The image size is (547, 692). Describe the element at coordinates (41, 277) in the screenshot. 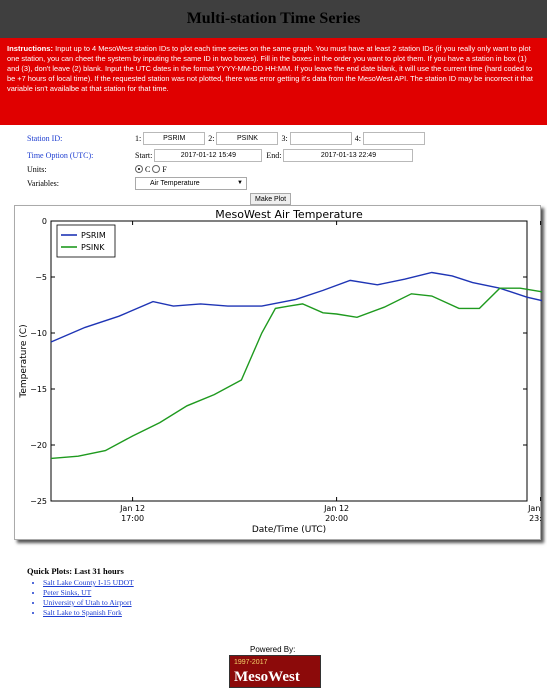

I see `y-tick-label: −5` at that location.